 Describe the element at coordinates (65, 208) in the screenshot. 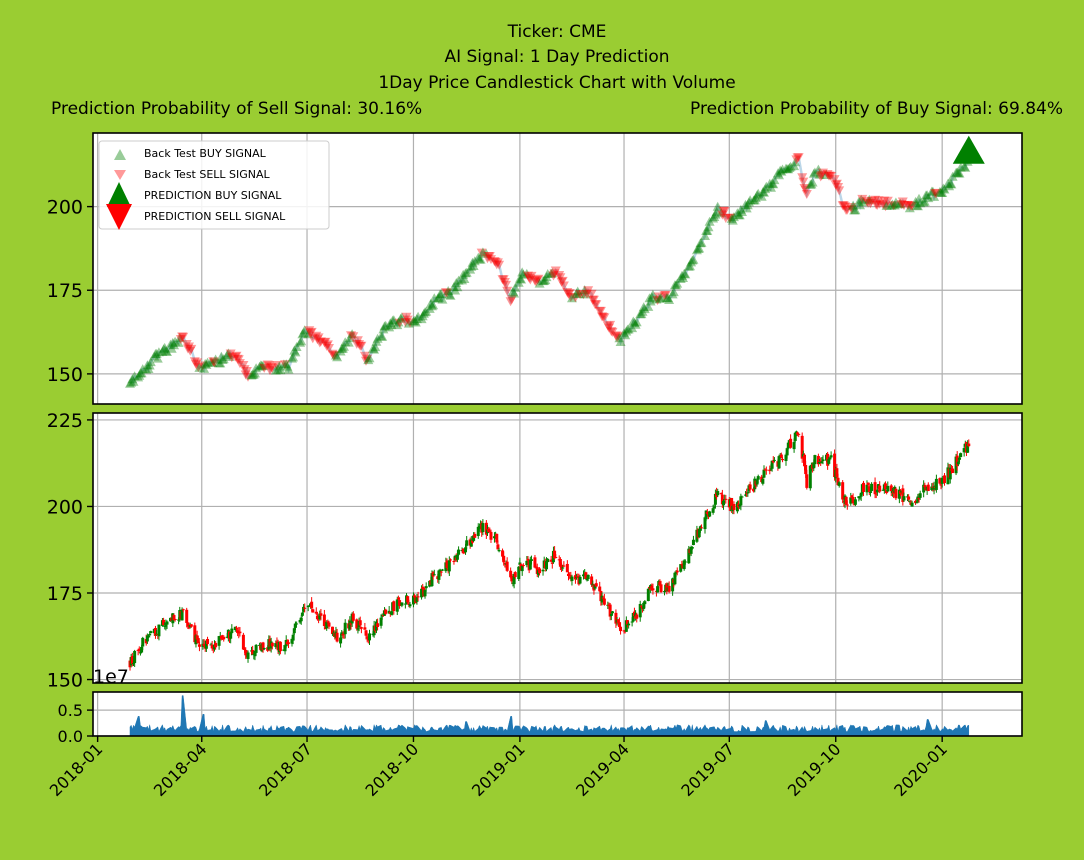

I see `ytick-label-2: 200` at that location.